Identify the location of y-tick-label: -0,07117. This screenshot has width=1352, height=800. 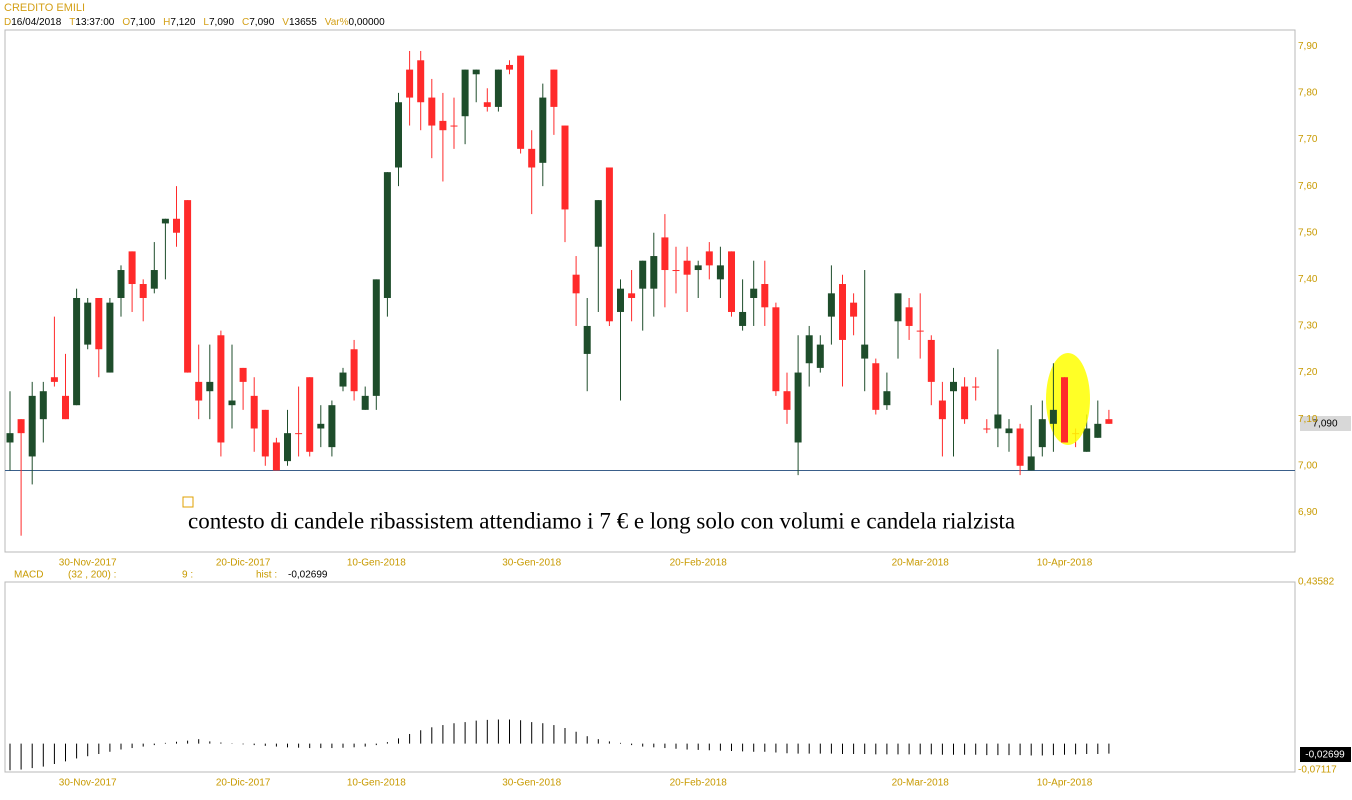
(1317, 770).